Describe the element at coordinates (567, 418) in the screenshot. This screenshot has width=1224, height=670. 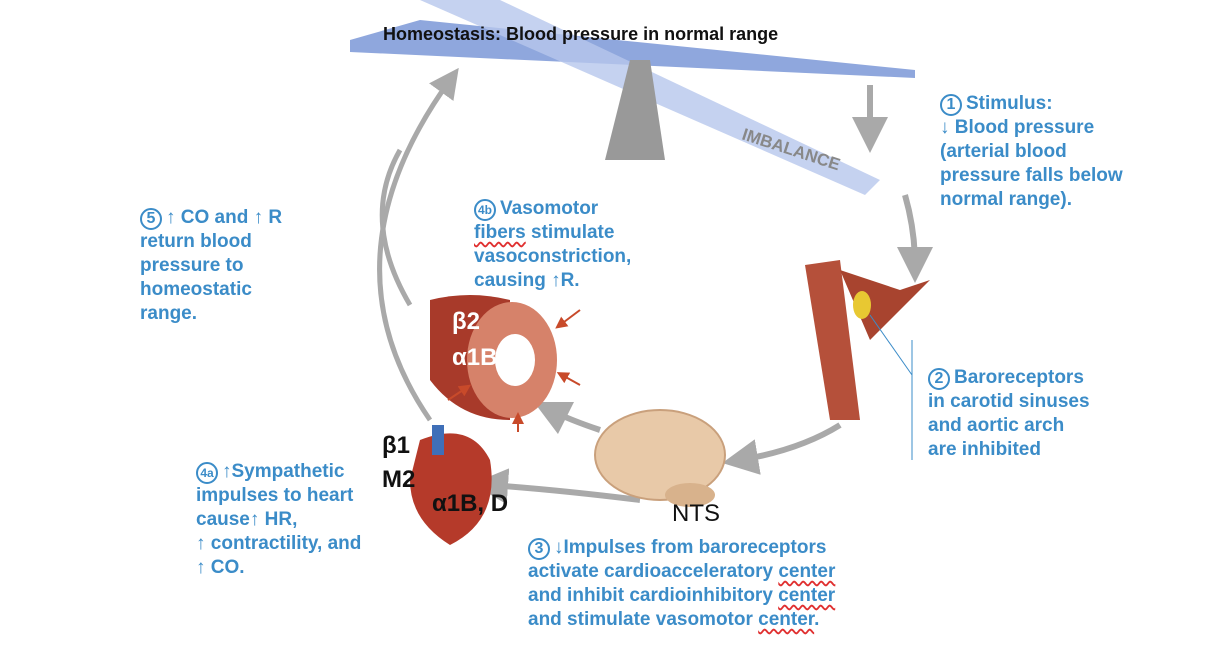
I see `arrow-to-vessel` at that location.